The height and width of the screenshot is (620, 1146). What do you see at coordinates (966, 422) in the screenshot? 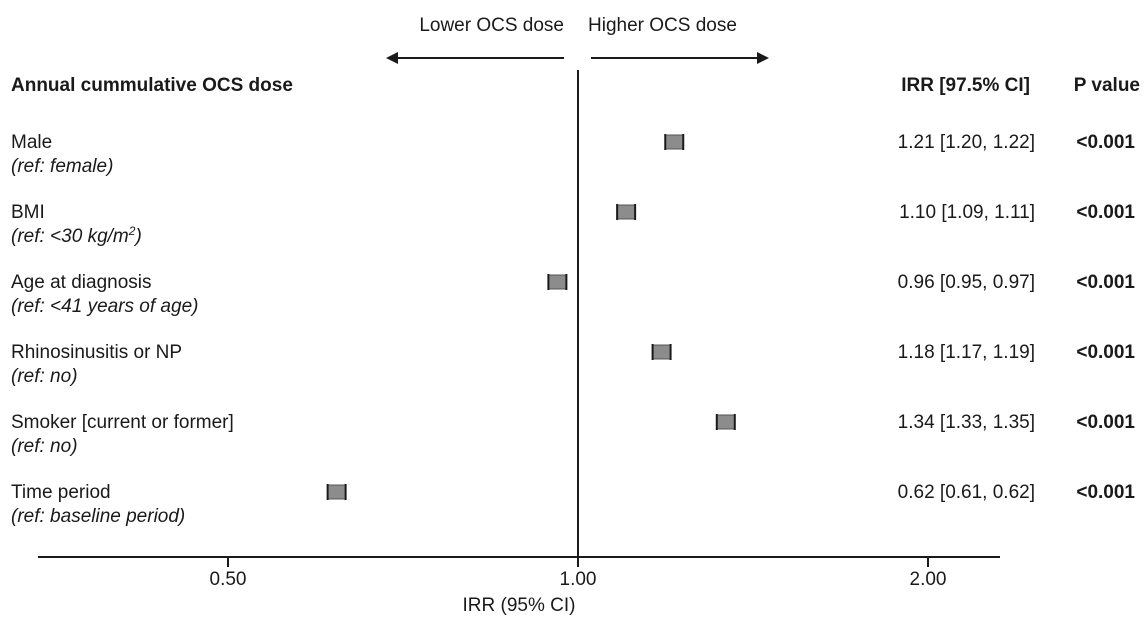
I see `irr-ci-value: 1.34 [1.33, 1.35]` at bounding box center [966, 422].